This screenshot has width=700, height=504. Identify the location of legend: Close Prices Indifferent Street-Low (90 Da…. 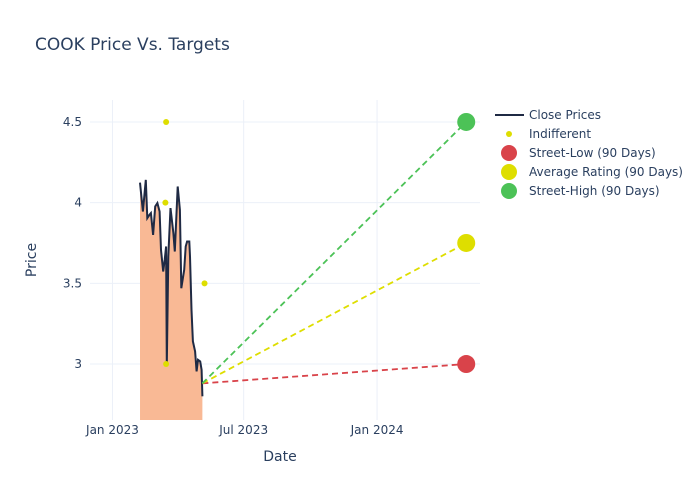
(589, 153).